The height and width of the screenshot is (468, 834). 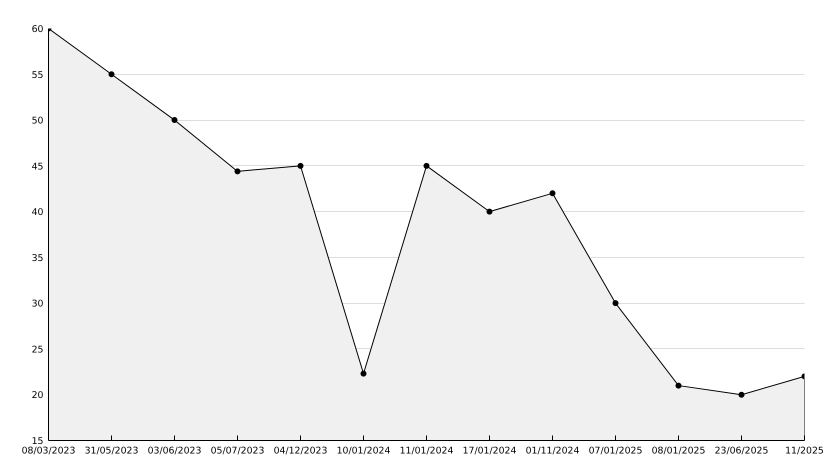 What do you see at coordinates (38, 304) in the screenshot?
I see `y-tick-label: 30` at bounding box center [38, 304].